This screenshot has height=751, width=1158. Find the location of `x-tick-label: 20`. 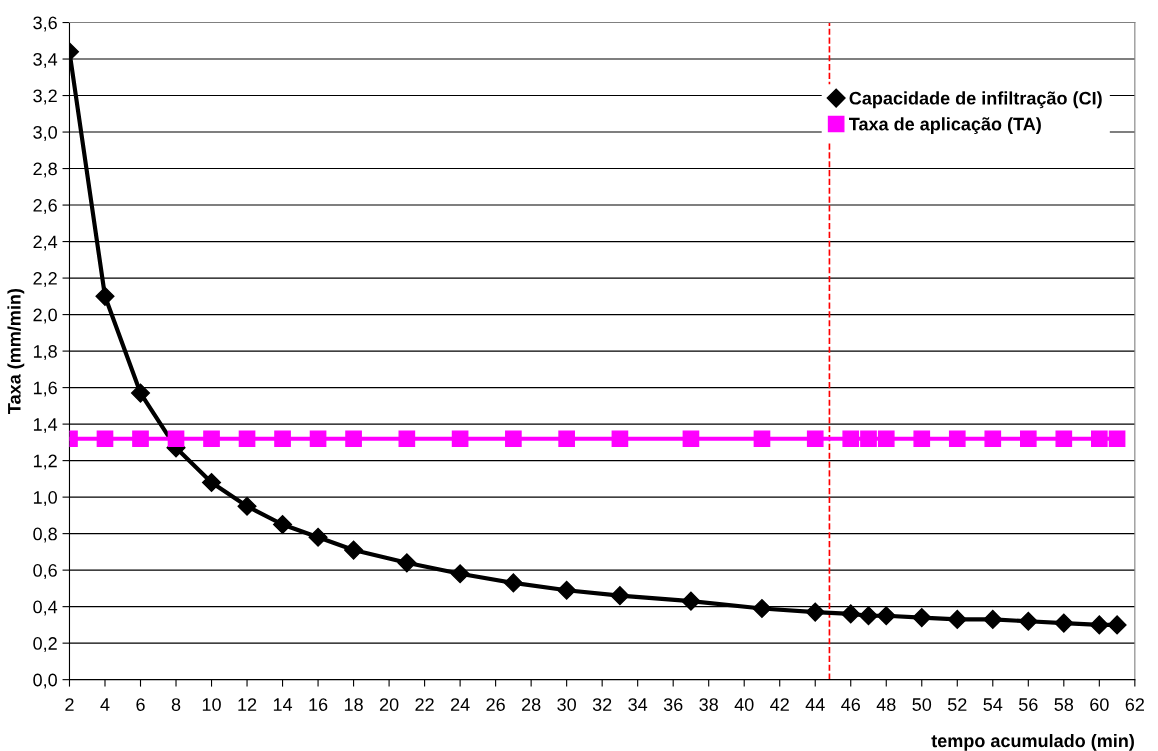

x-tick-label: 20 is located at coordinates (389, 704).